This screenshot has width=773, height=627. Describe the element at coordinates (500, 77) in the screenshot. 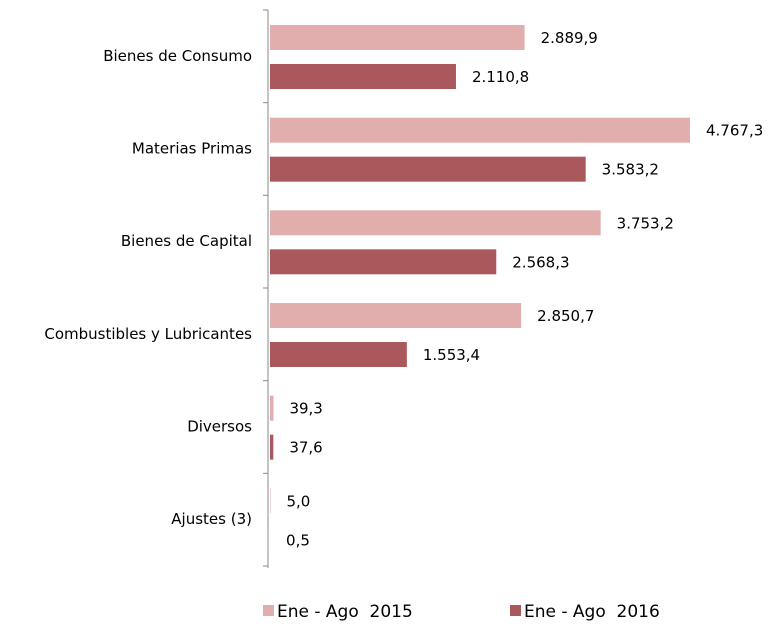

I see `value-label: 2.110,8` at that location.